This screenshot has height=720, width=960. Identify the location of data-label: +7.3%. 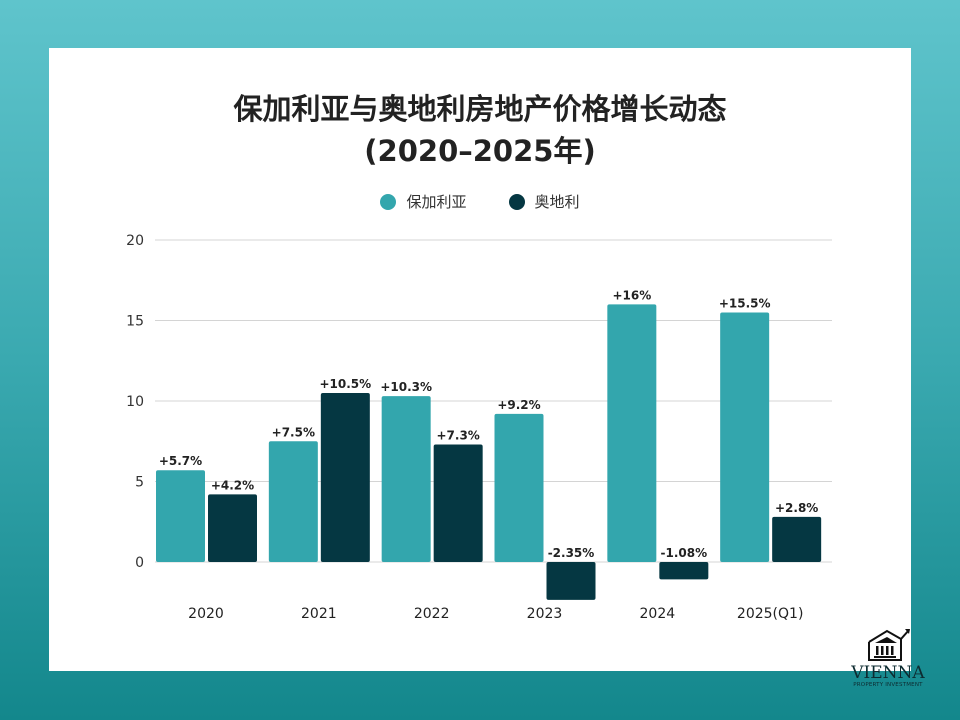
(457, 435).